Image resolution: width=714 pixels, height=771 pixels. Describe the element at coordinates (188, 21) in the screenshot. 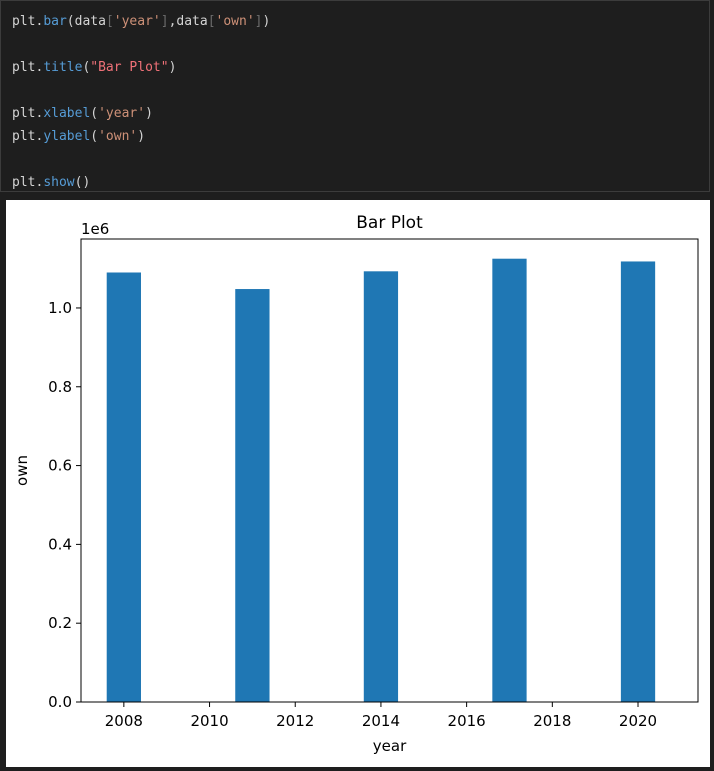

I see `code-token: ,data` at that location.